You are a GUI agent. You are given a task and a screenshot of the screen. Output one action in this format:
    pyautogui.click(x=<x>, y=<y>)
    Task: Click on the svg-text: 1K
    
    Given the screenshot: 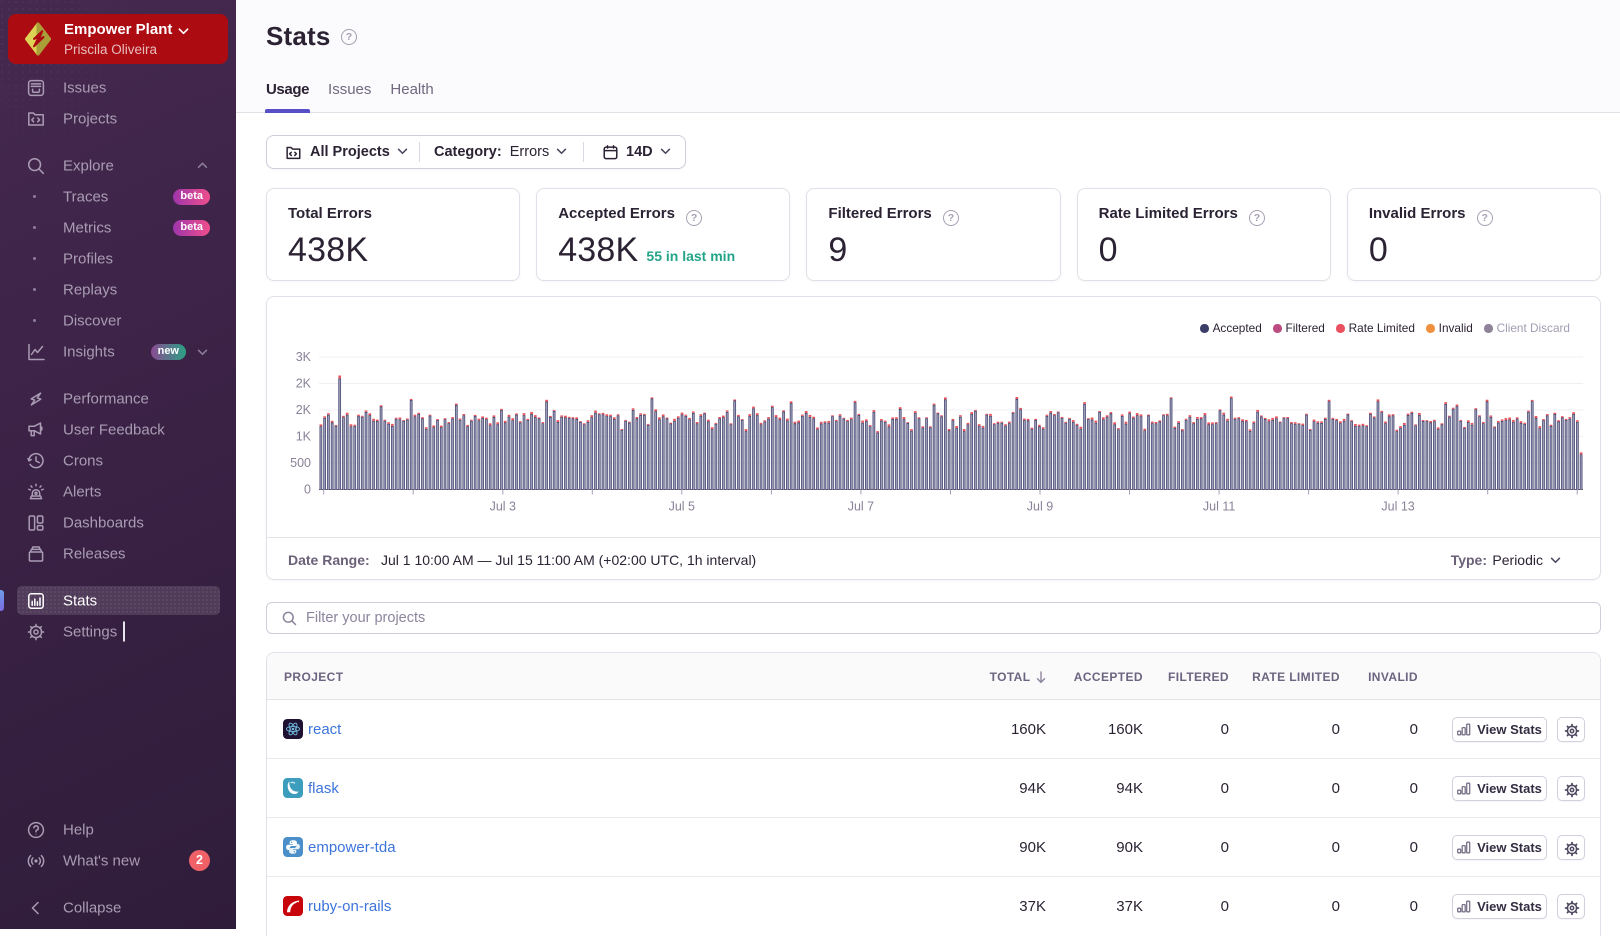 What is the action you would take?
    pyautogui.click(x=304, y=437)
    